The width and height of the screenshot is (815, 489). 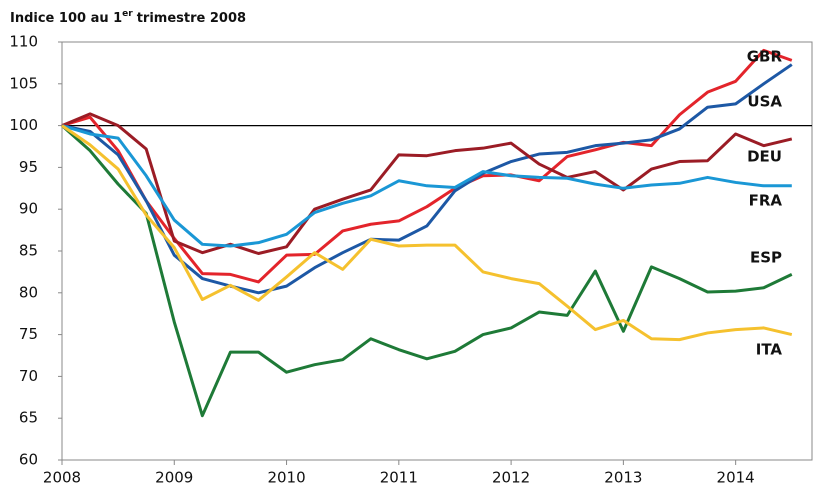 What do you see at coordinates (511, 478) in the screenshot?
I see `x-tick-label: 2012` at bounding box center [511, 478].